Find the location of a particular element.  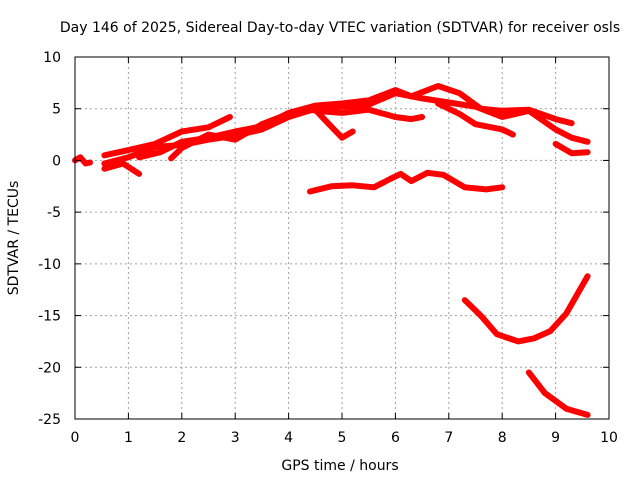

x-tick-label: 6 is located at coordinates (395, 438).